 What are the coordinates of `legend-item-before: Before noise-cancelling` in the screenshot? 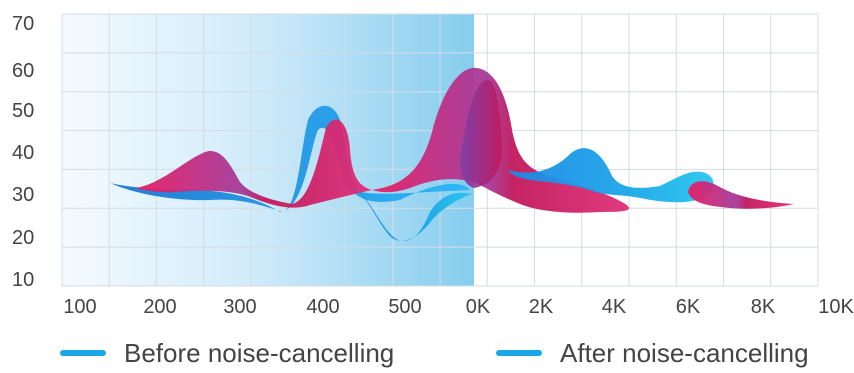 It's located at (227, 353).